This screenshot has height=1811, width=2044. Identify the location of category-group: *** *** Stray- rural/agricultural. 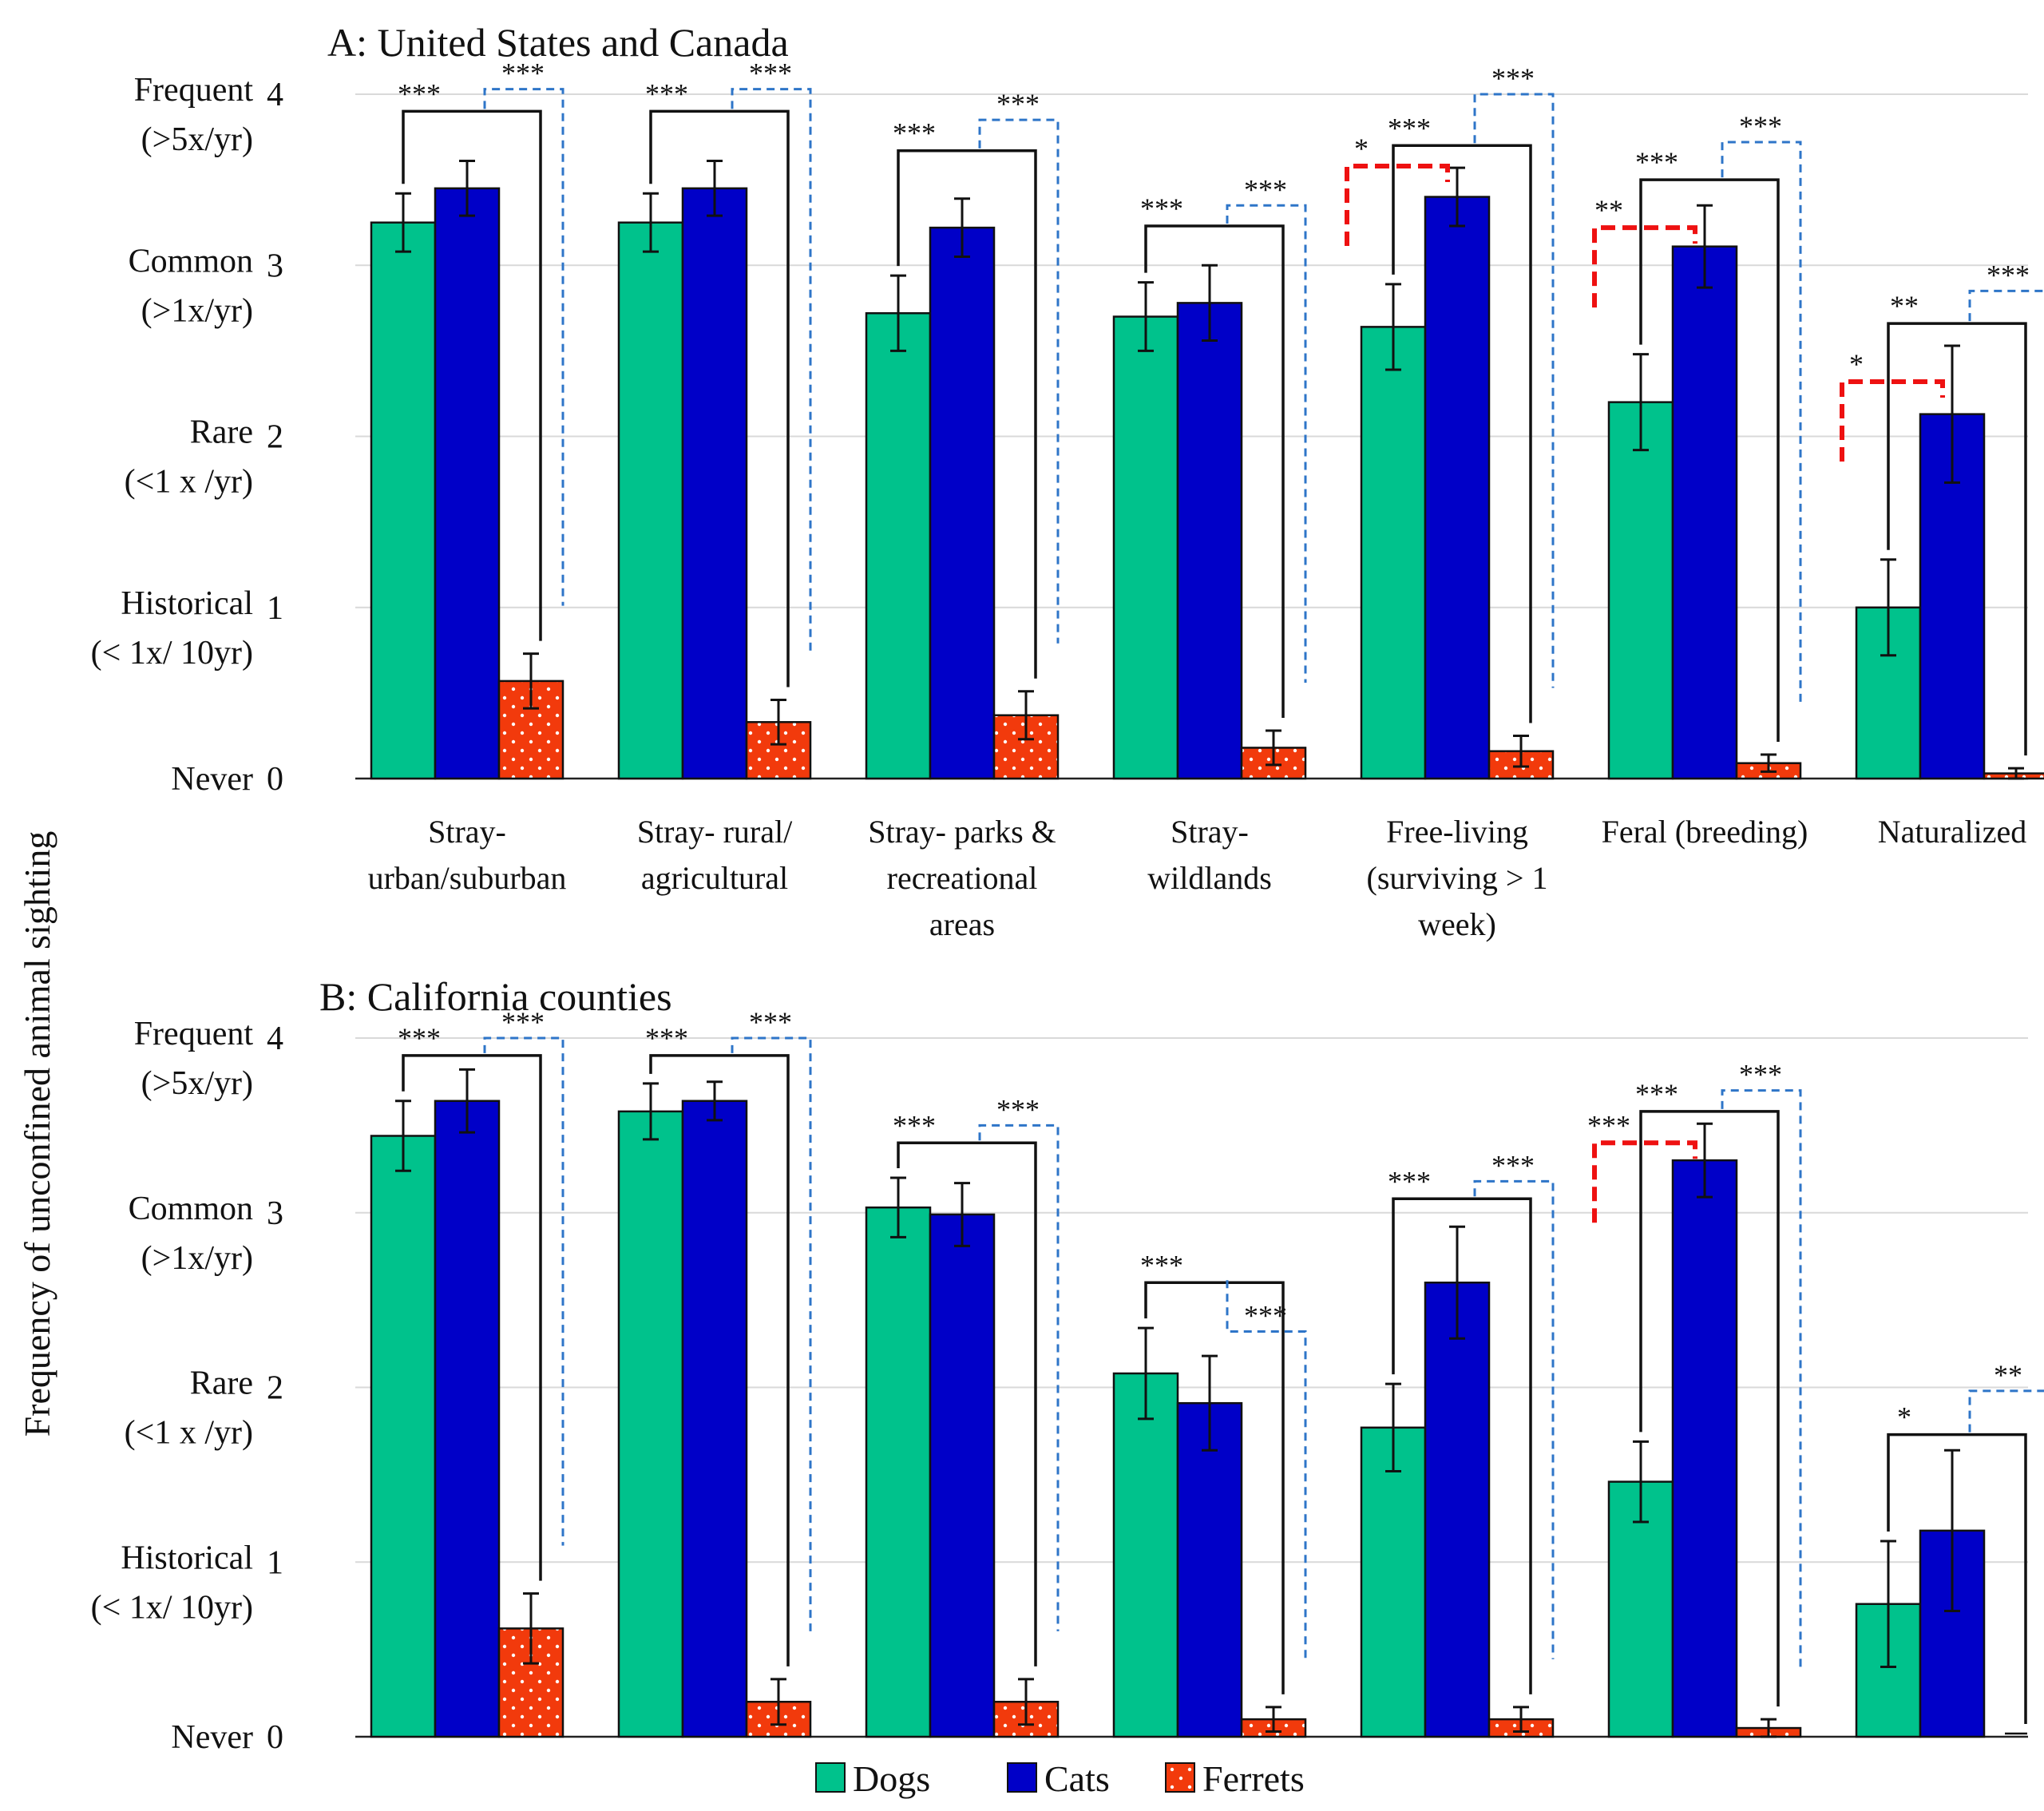
(714, 476).